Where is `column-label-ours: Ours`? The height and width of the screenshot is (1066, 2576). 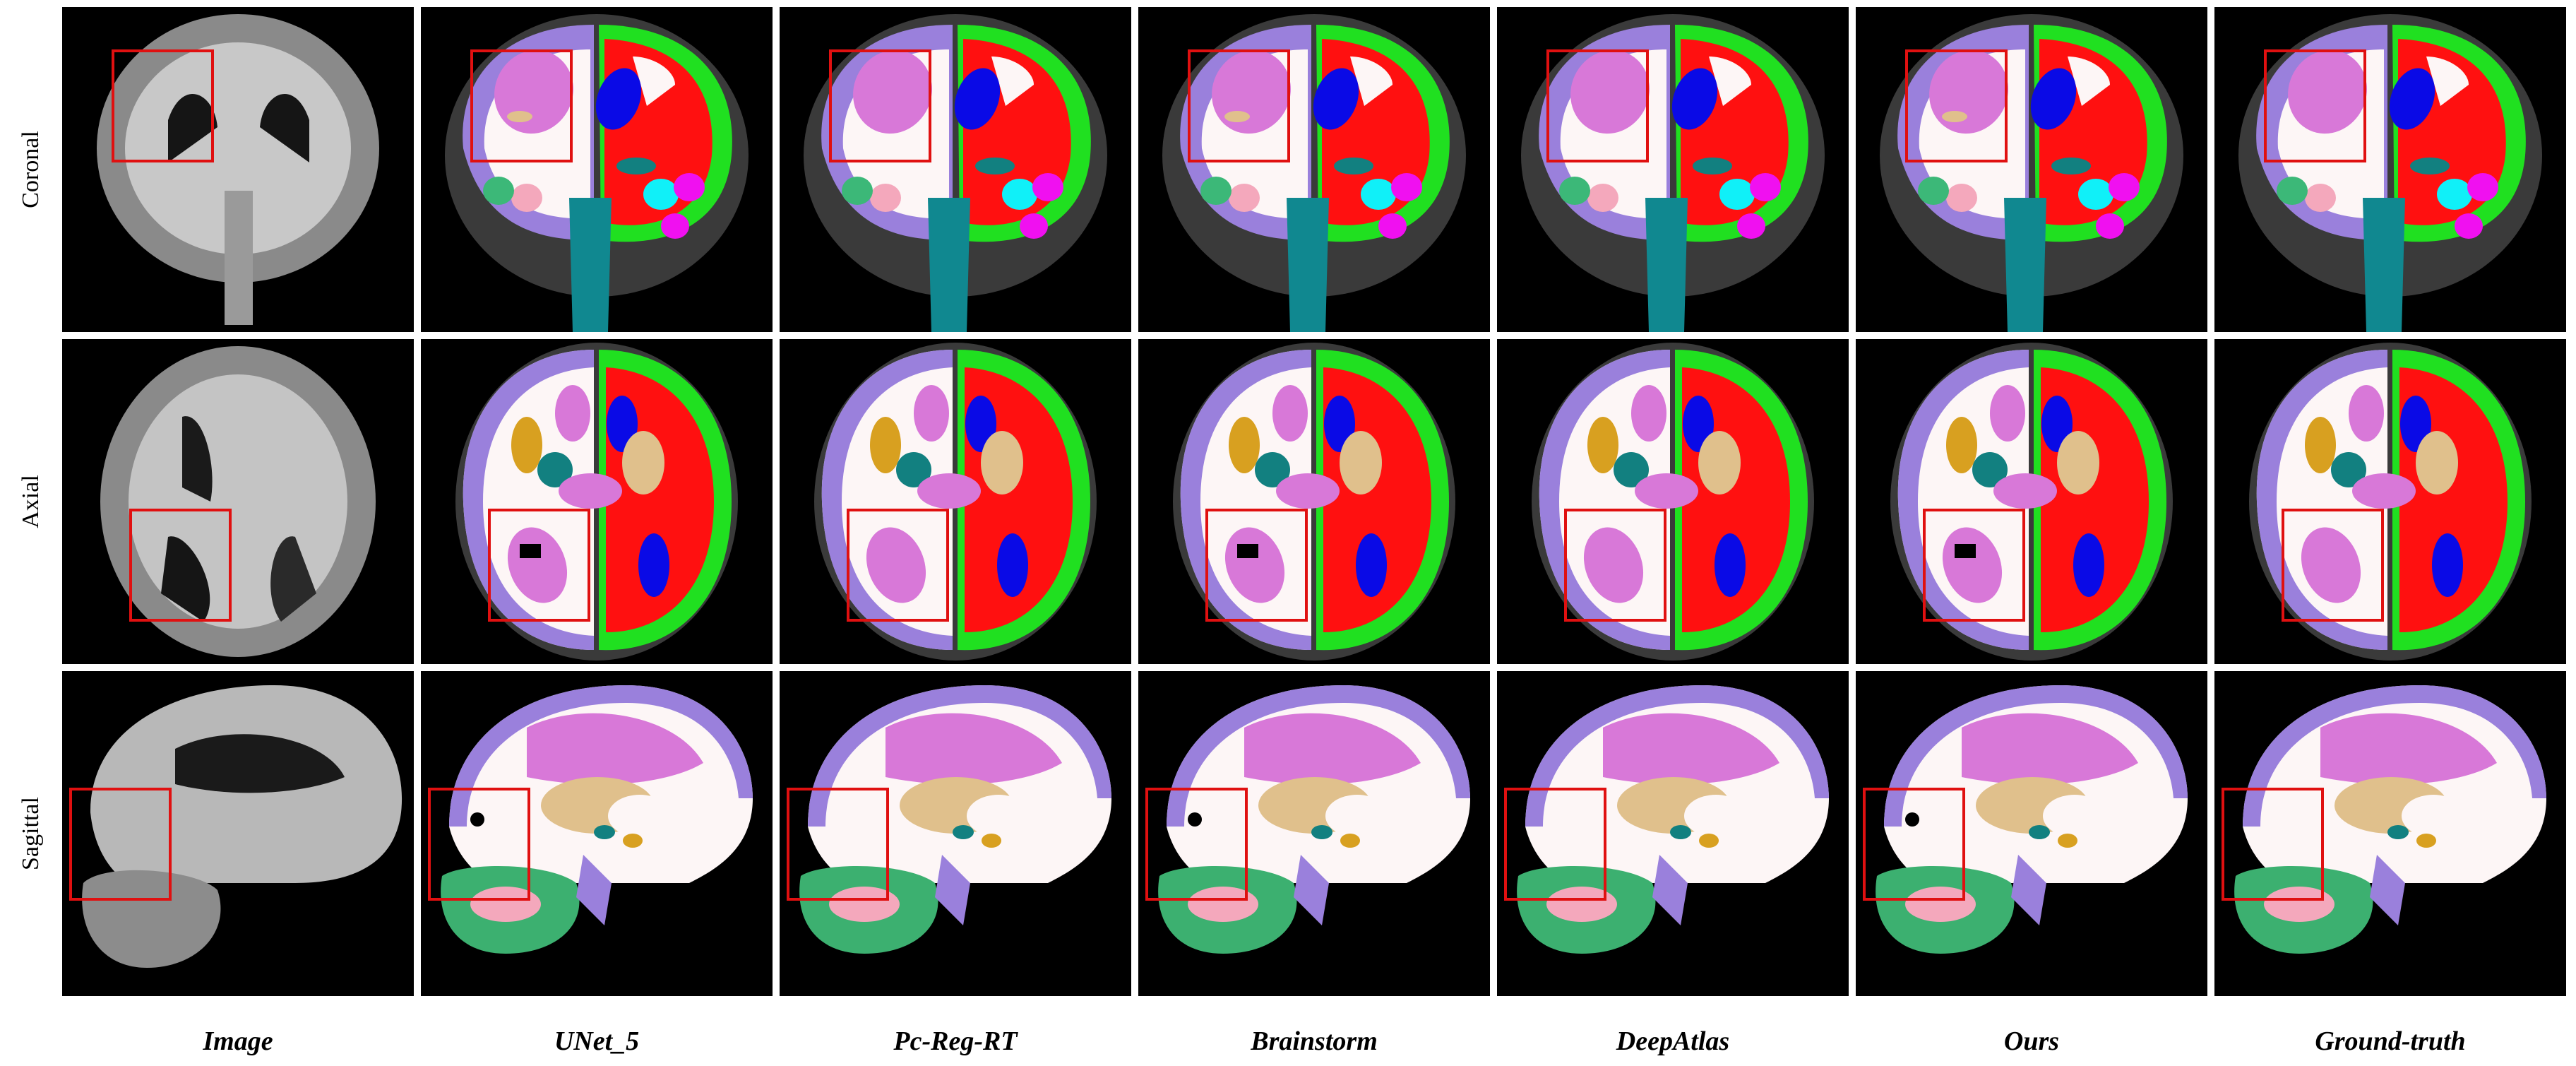
column-label-ours: Ours is located at coordinates (2031, 1041).